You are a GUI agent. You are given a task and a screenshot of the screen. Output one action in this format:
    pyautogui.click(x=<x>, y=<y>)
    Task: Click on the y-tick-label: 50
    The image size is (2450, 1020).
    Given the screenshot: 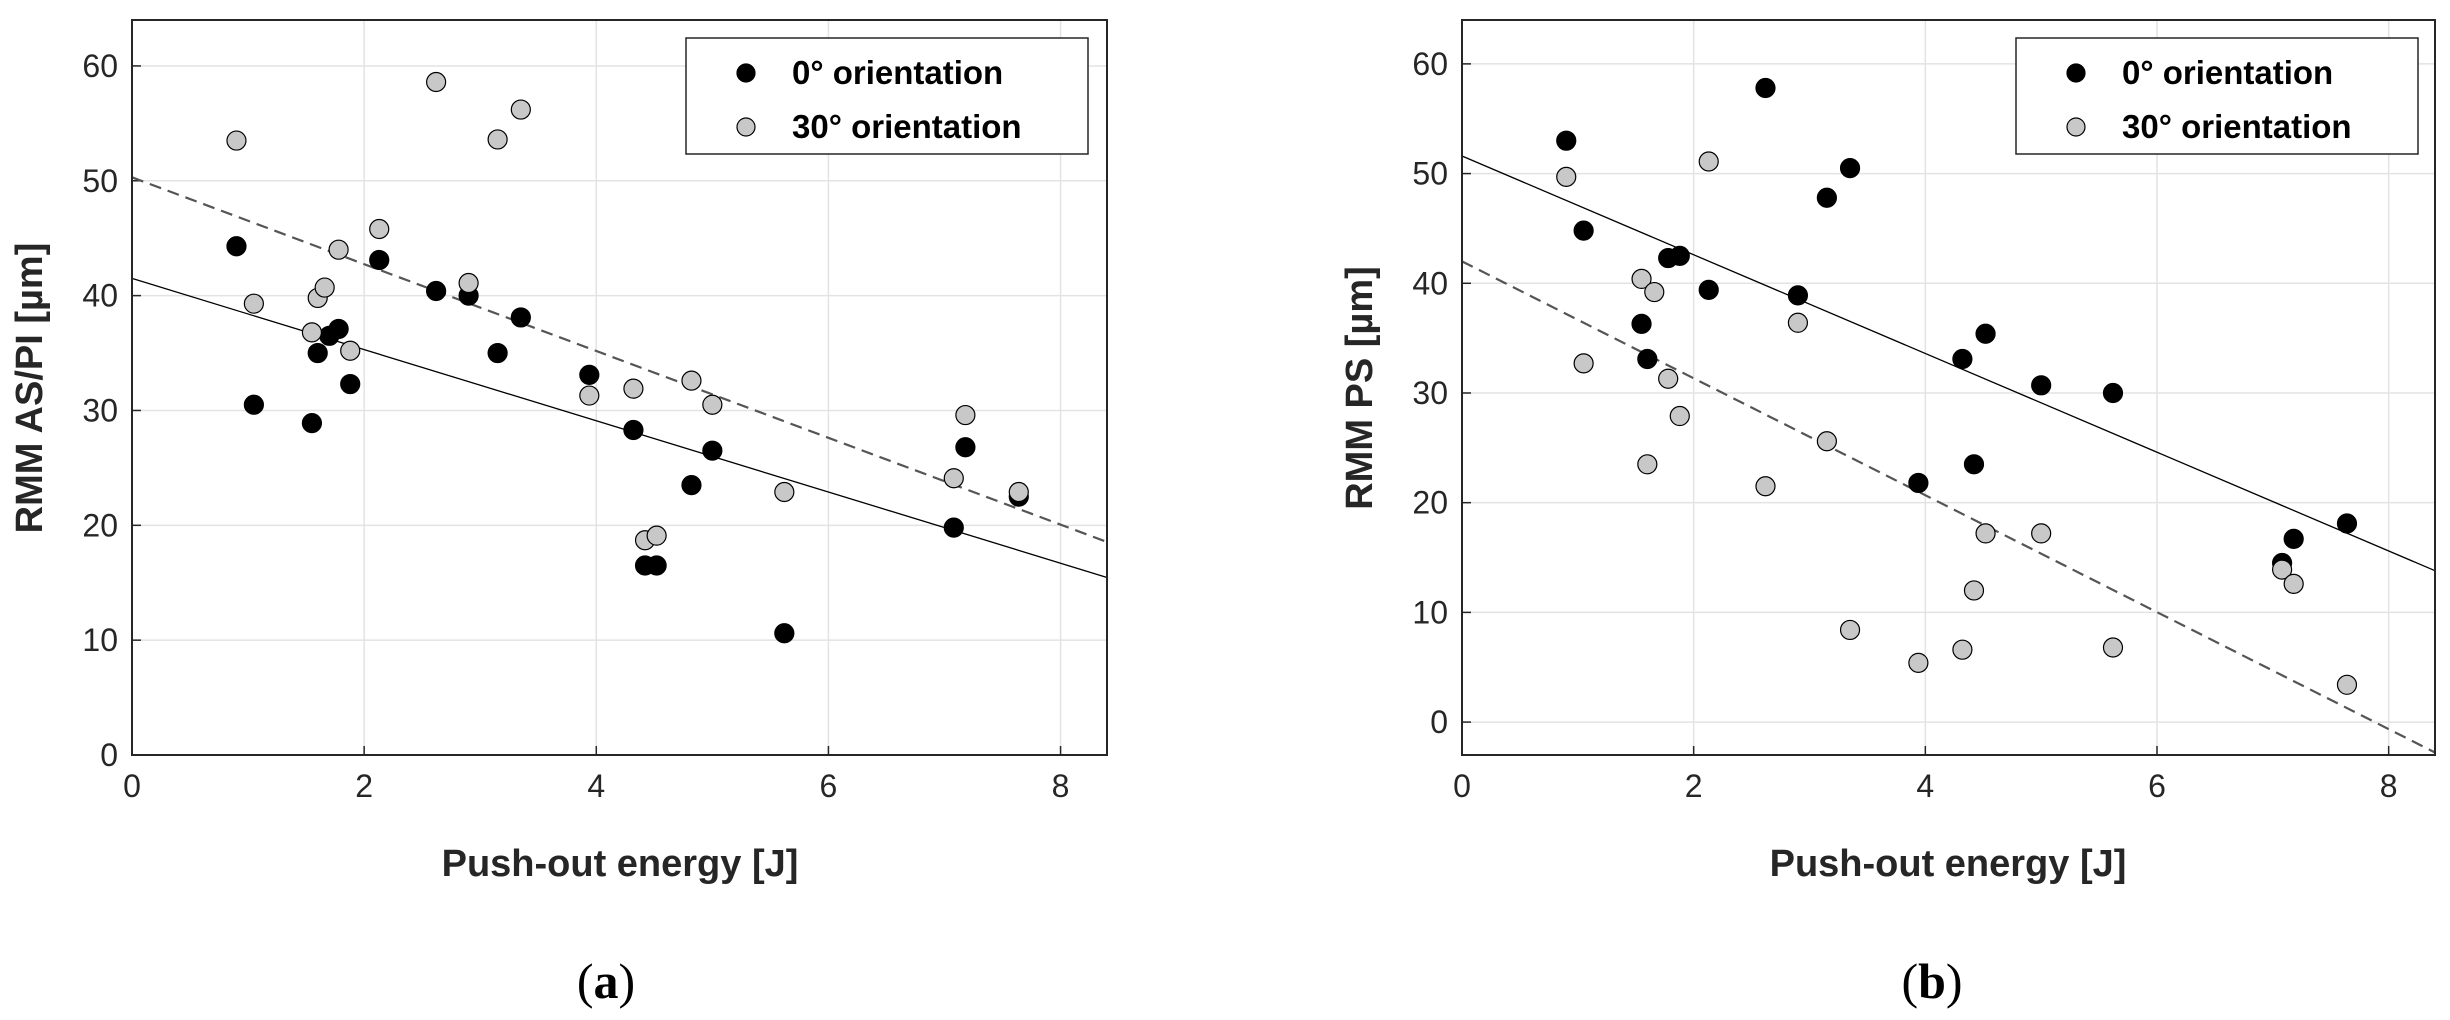 What is the action you would take?
    pyautogui.click(x=100, y=181)
    